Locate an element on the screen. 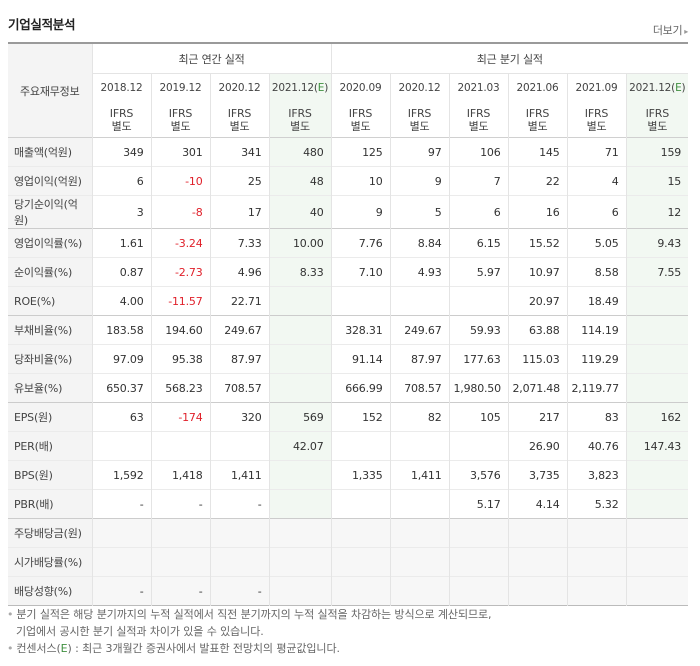 The width and height of the screenshot is (700, 666). value-cell: 8.33 is located at coordinates (300, 272).